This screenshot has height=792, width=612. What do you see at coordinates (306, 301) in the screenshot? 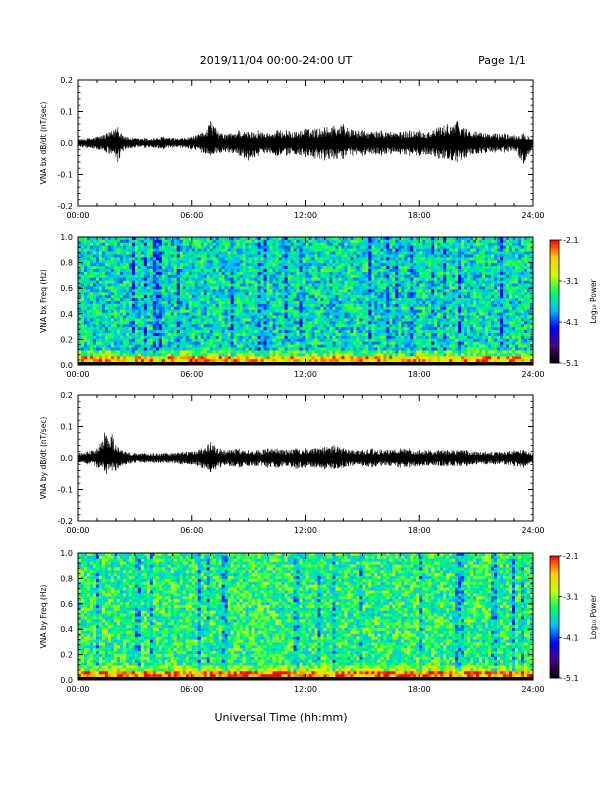
I see `spectrogram` at bounding box center [306, 301].